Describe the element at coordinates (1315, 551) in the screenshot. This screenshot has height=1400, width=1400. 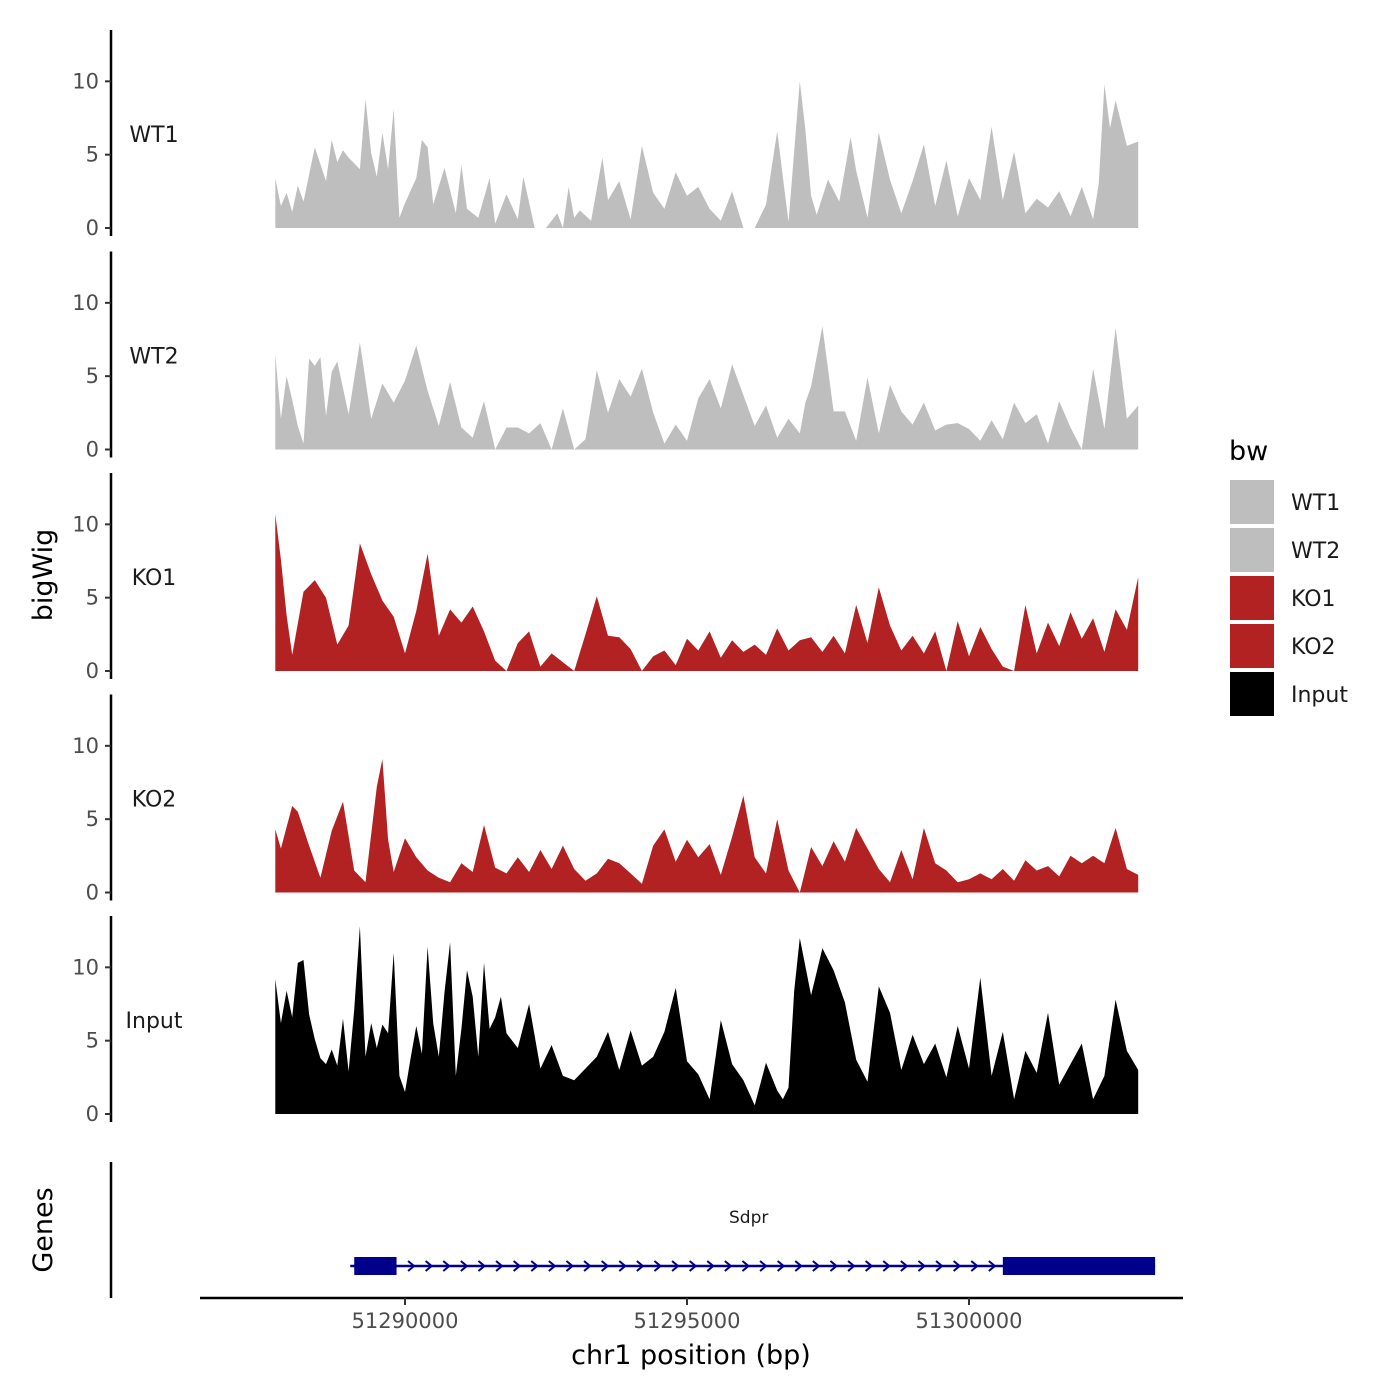
I see `legend-label: WT2` at that location.